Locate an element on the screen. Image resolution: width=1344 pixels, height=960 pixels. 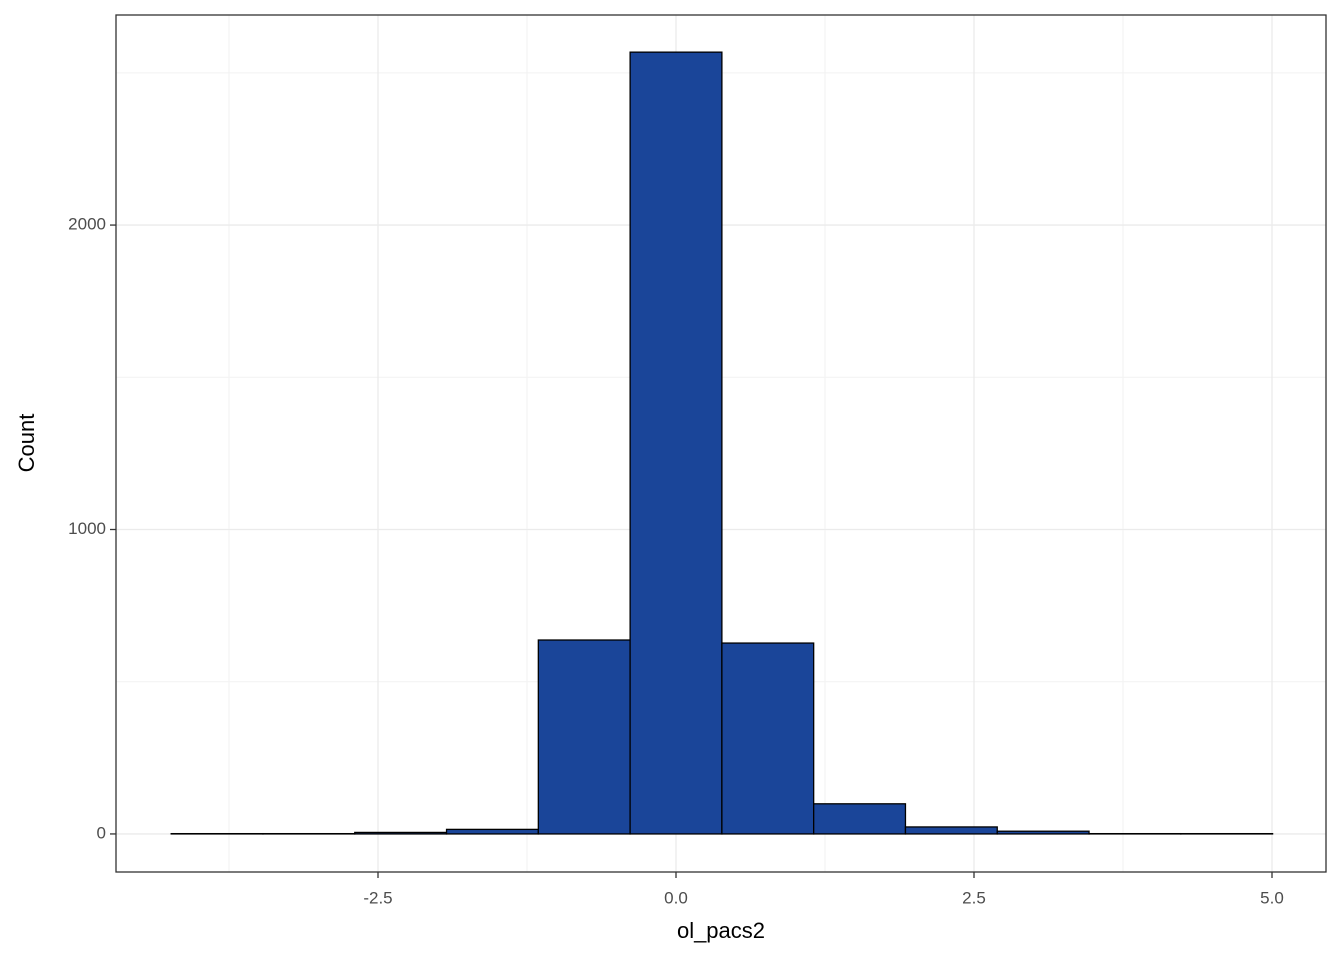
x-tick-label: 5.0 is located at coordinates (1272, 897).